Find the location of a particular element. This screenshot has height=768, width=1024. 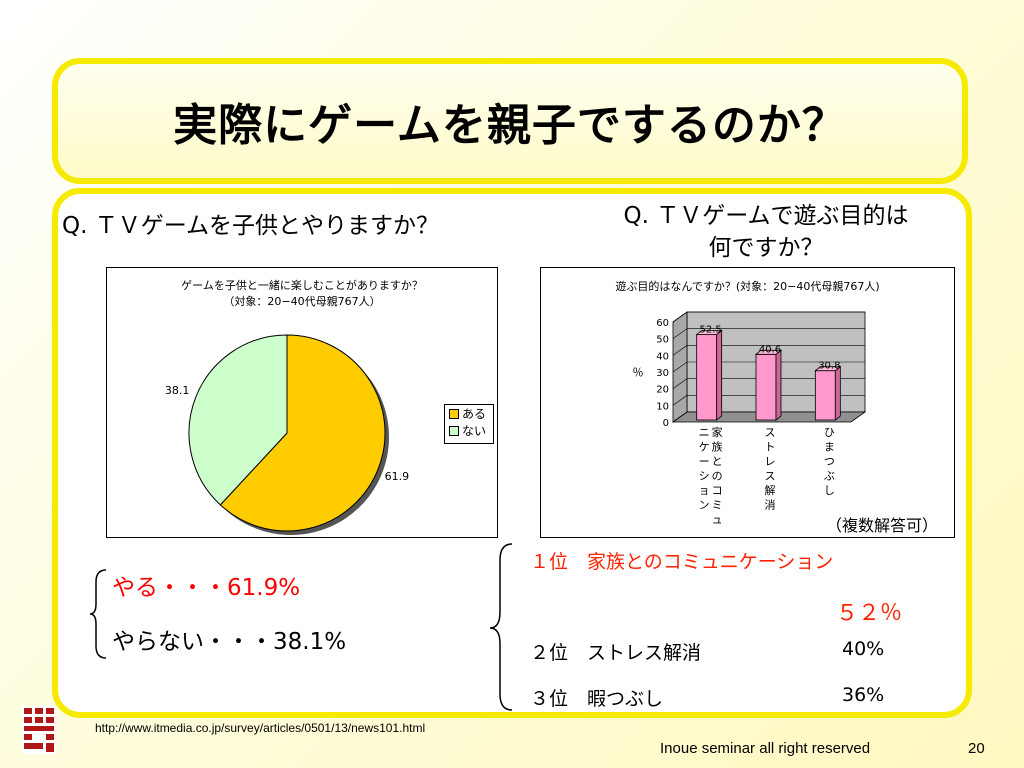

question-2: Q. ＴＶゲームで遊ぶ目的は 何ですか？ is located at coordinates (766, 232).